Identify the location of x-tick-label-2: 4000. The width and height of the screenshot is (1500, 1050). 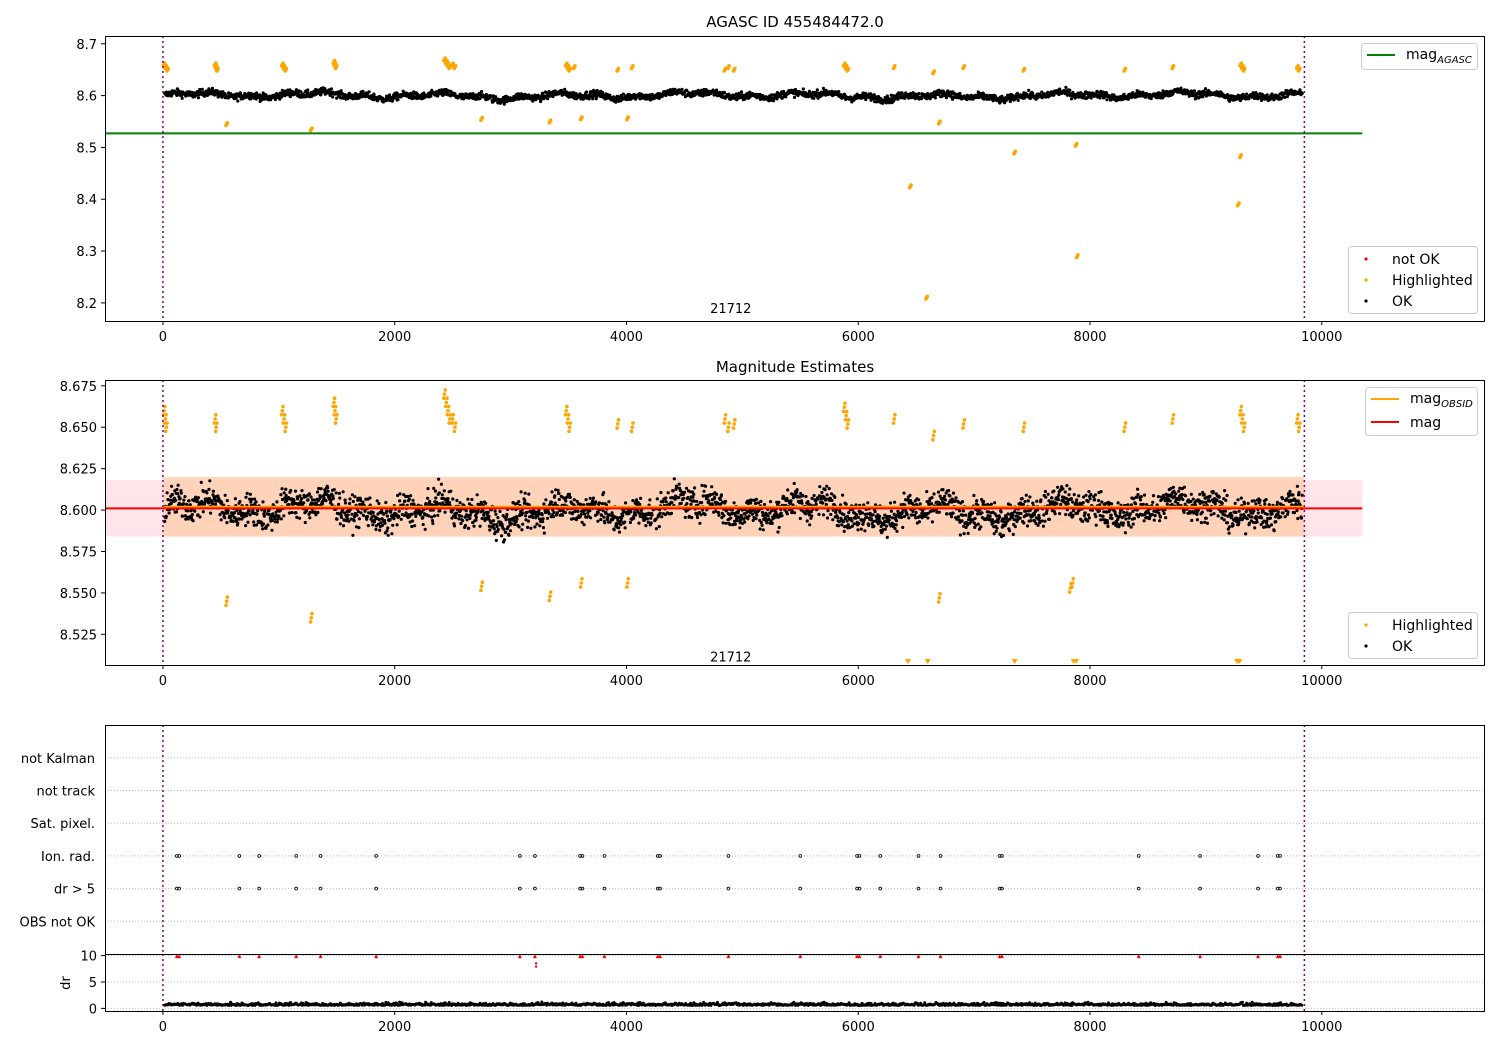
(626, 337).